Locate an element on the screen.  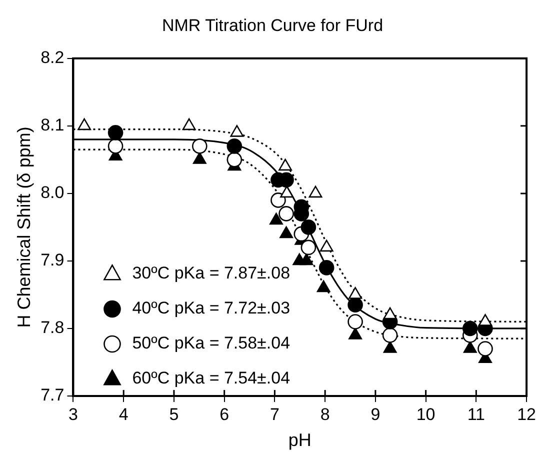
y-tick-label: 8.0 is located at coordinates (52, 192).